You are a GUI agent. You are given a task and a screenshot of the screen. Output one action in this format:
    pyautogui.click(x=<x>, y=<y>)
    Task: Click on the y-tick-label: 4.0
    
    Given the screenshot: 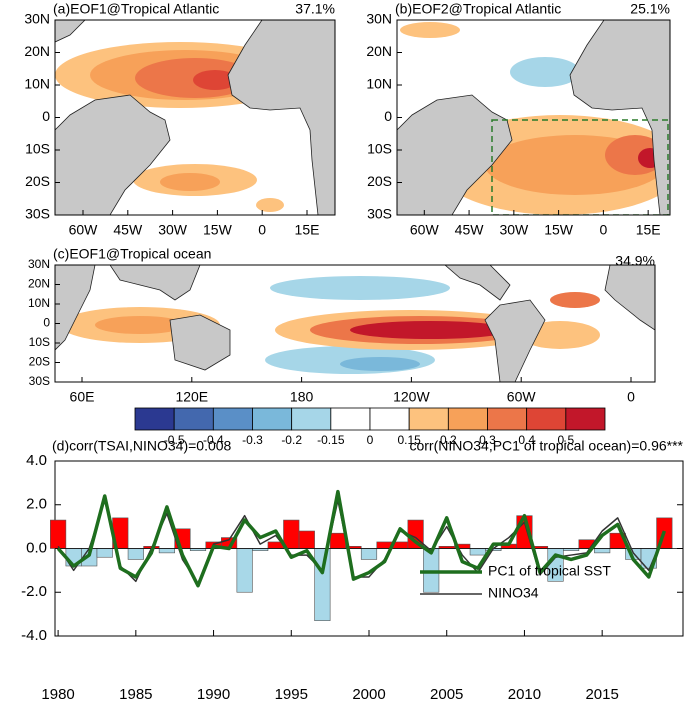 What is the action you would take?
    pyautogui.click(x=36, y=460)
    